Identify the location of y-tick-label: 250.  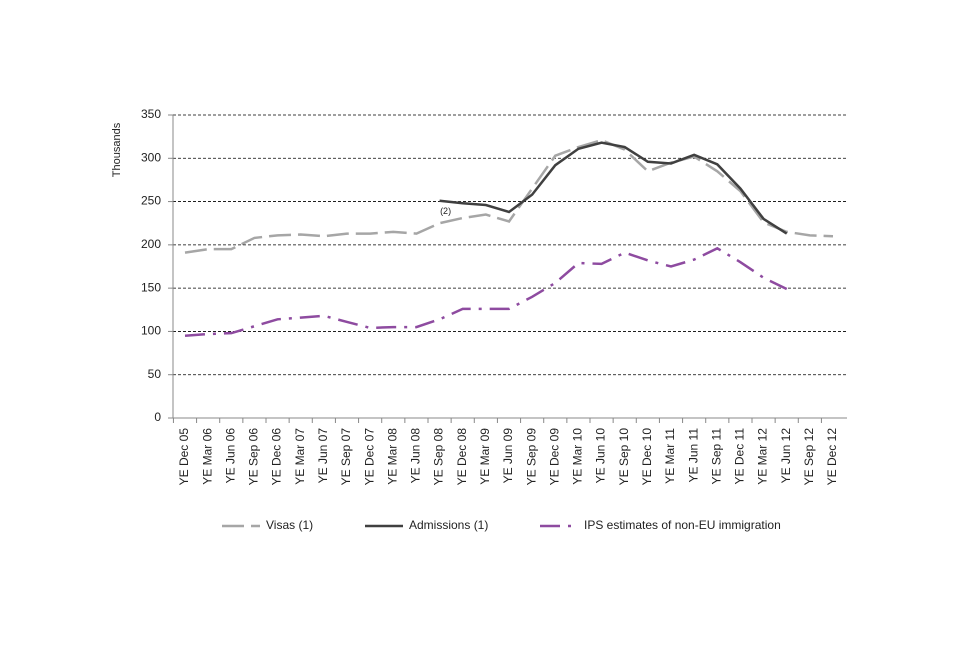
(151, 201).